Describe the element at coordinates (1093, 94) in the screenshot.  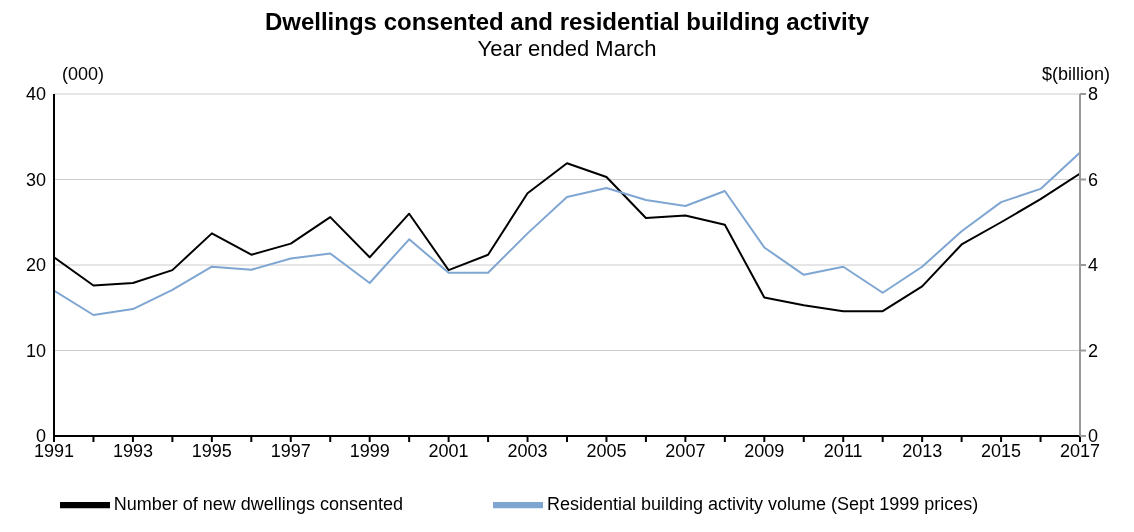
I see `y2-tick-label: 8` at that location.